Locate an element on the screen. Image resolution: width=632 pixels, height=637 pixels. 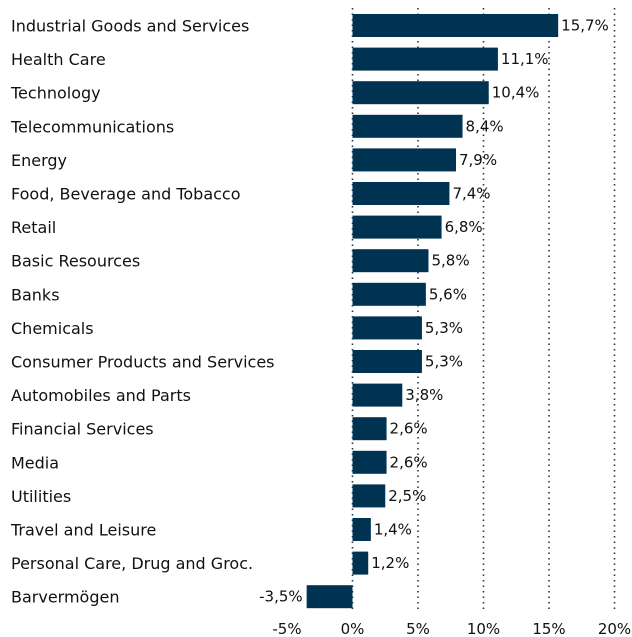
value-label: 6,8% is located at coordinates (464, 227).